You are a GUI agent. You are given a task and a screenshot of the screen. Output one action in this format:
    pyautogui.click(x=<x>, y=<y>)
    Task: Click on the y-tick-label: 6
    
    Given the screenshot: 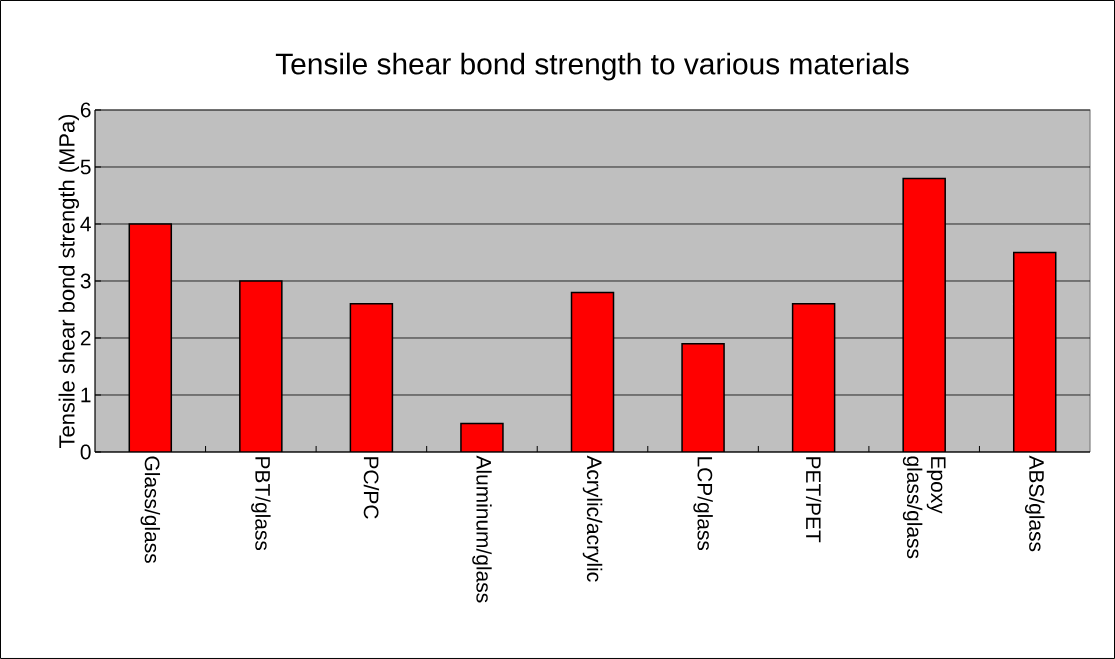 What is the action you would take?
    pyautogui.click(x=85, y=110)
    